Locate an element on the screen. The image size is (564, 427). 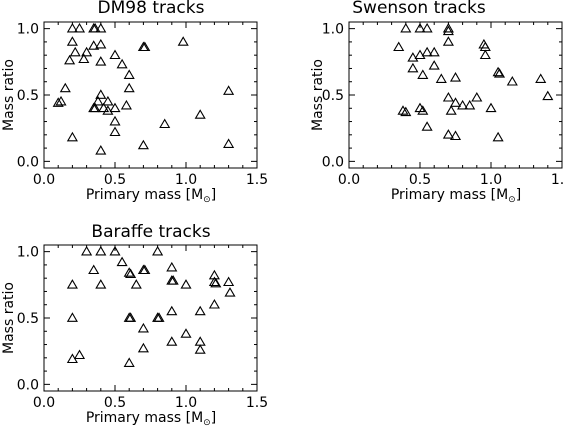
plot-frame is located at coordinates (150, 318).